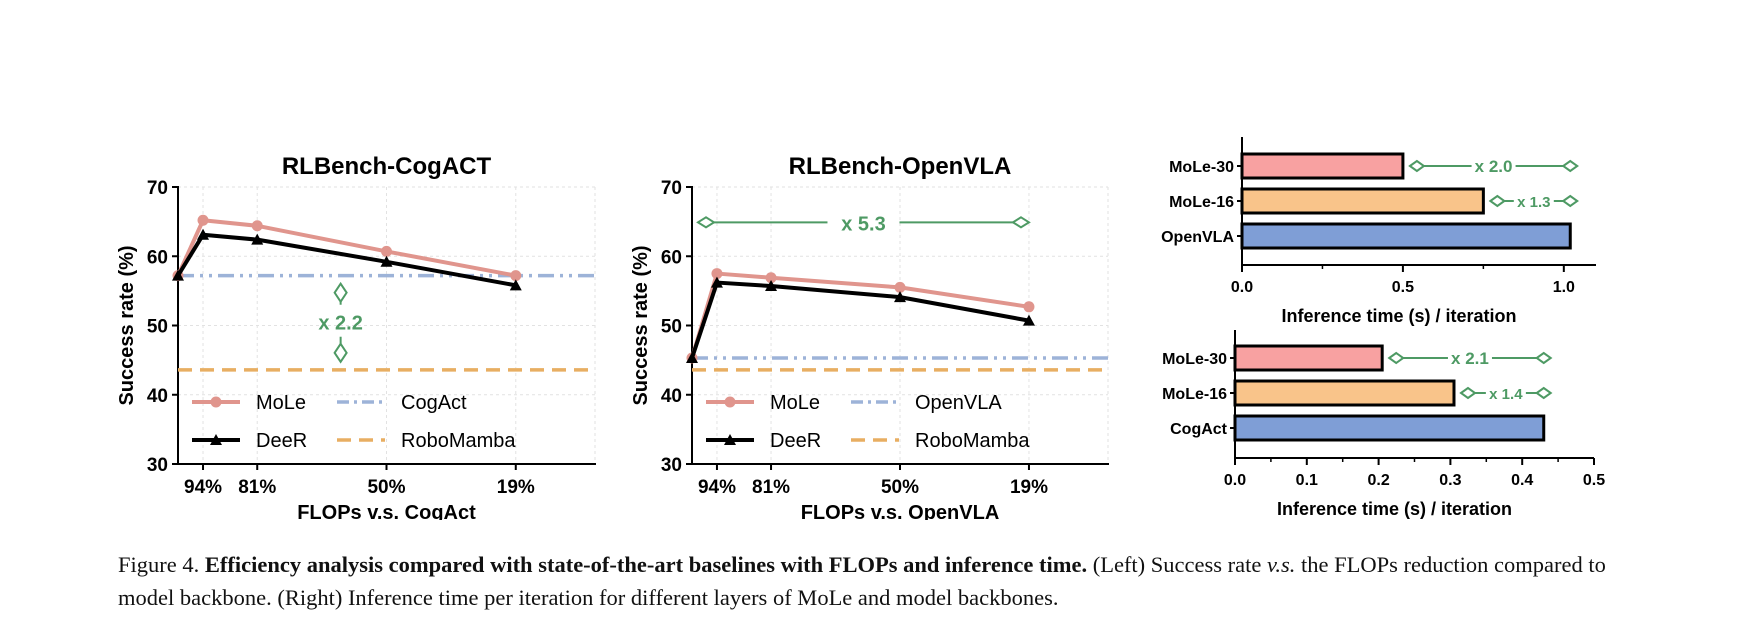 The height and width of the screenshot is (635, 1751). What do you see at coordinates (868, 422) in the screenshot?
I see `legend: MoLe DeeR OpenVLA RoboMamba` at bounding box center [868, 422].